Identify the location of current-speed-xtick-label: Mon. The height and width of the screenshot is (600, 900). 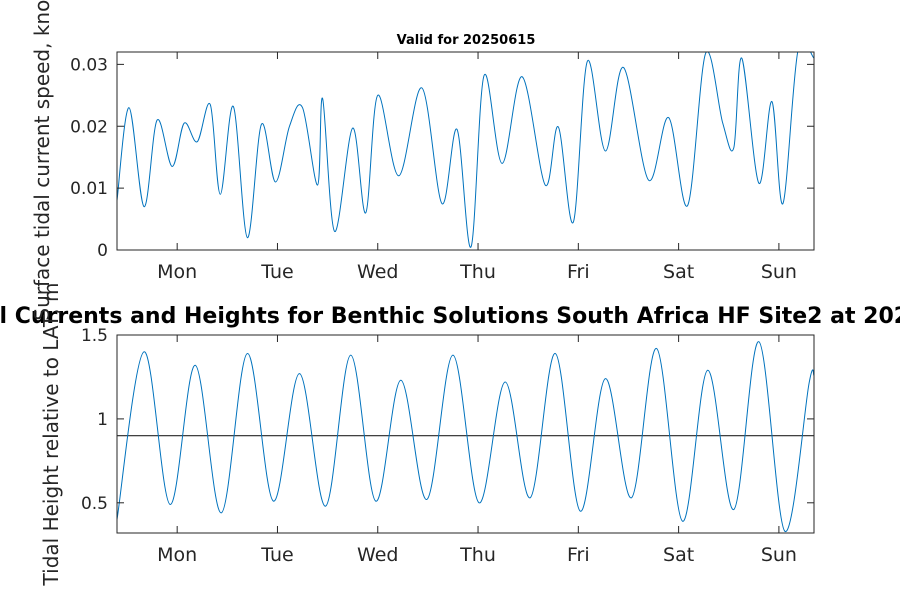
(177, 272).